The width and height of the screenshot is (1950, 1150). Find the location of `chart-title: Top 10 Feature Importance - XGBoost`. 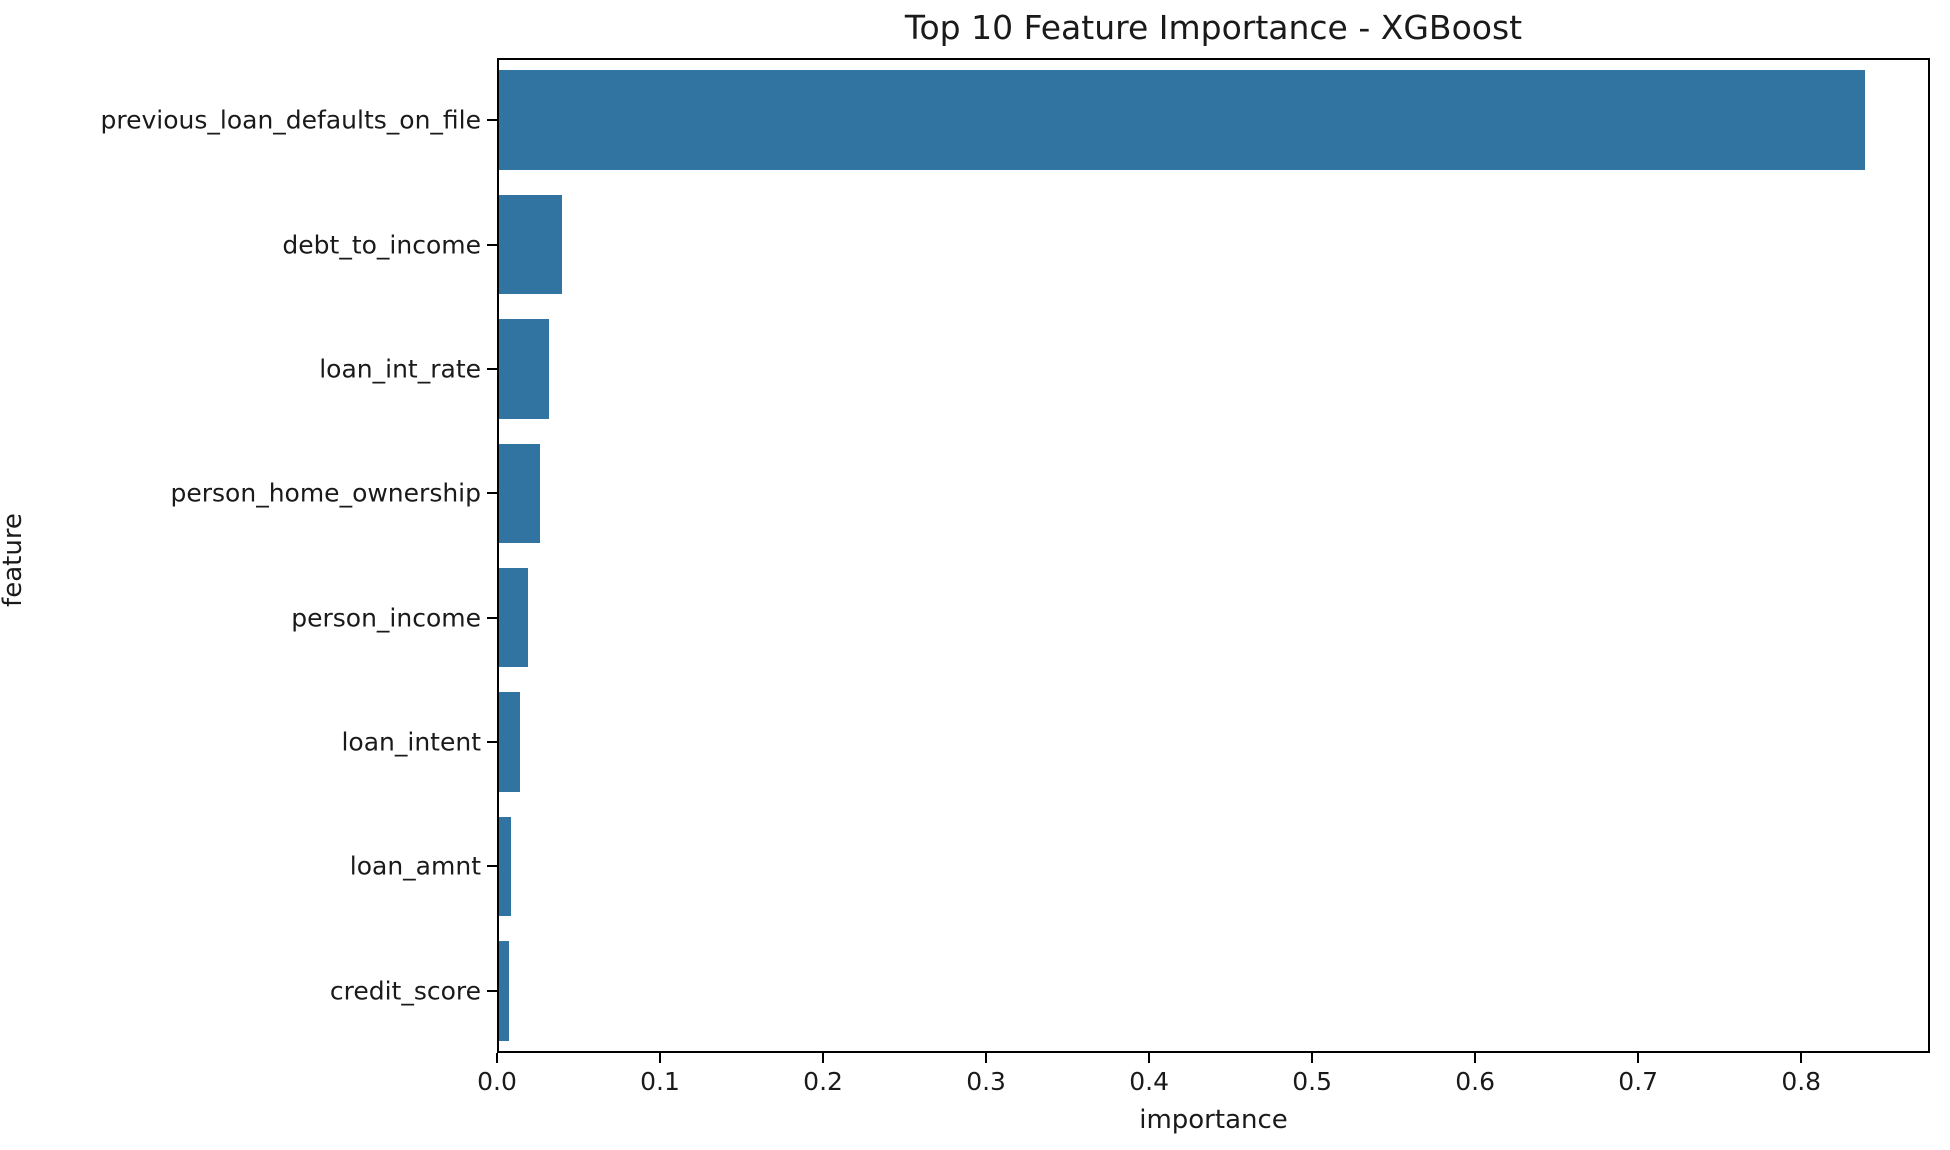

chart-title: Top 10 Feature Importance - XGBoost is located at coordinates (1213, 27).